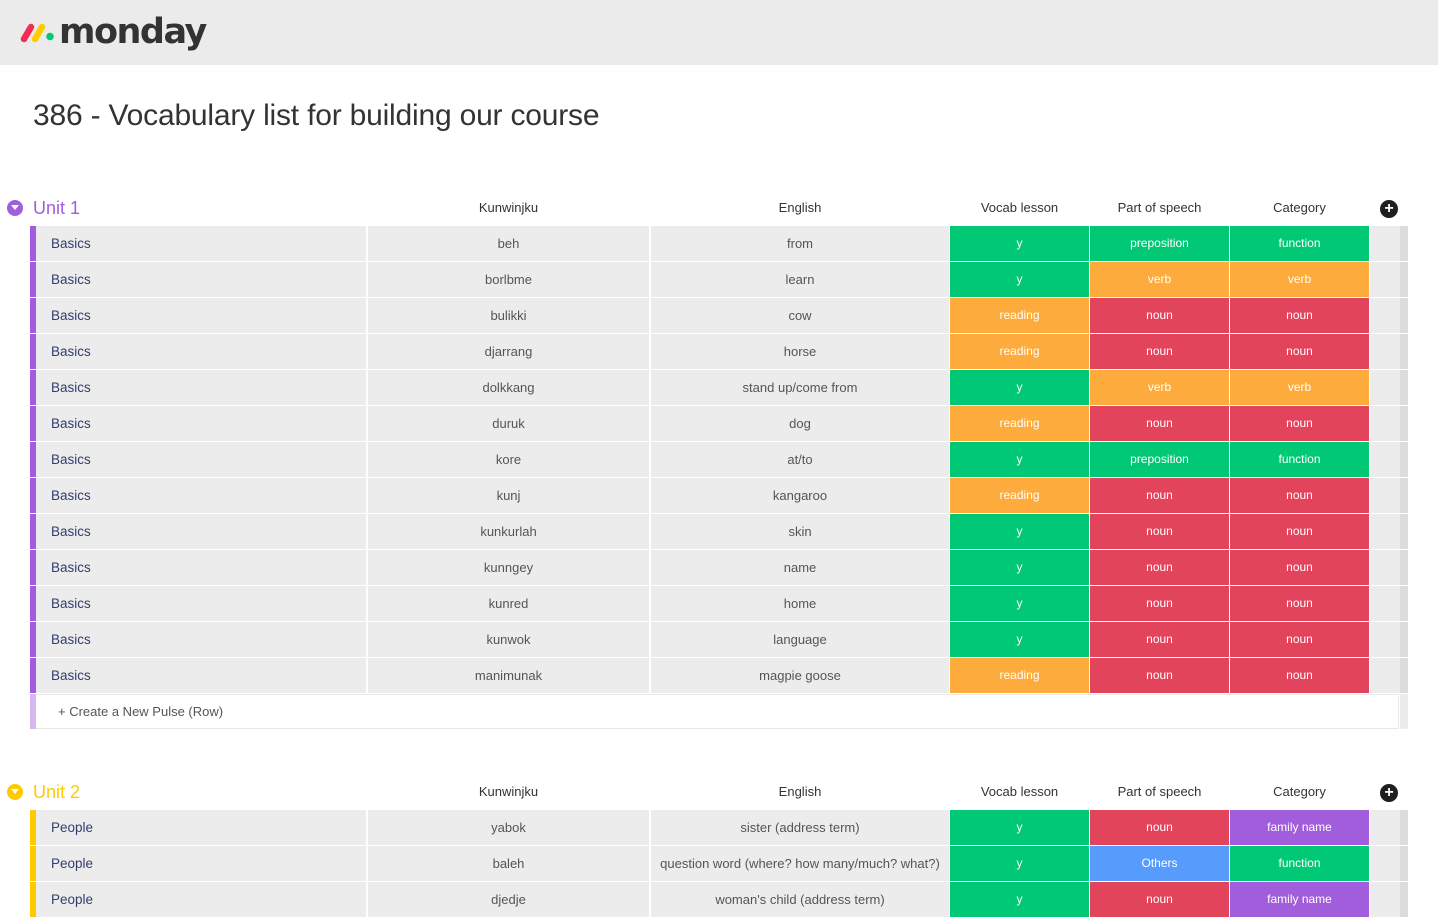 The image size is (1438, 918). What do you see at coordinates (508, 567) in the screenshot?
I see `kunwinjku-cell: kunngey` at bounding box center [508, 567].